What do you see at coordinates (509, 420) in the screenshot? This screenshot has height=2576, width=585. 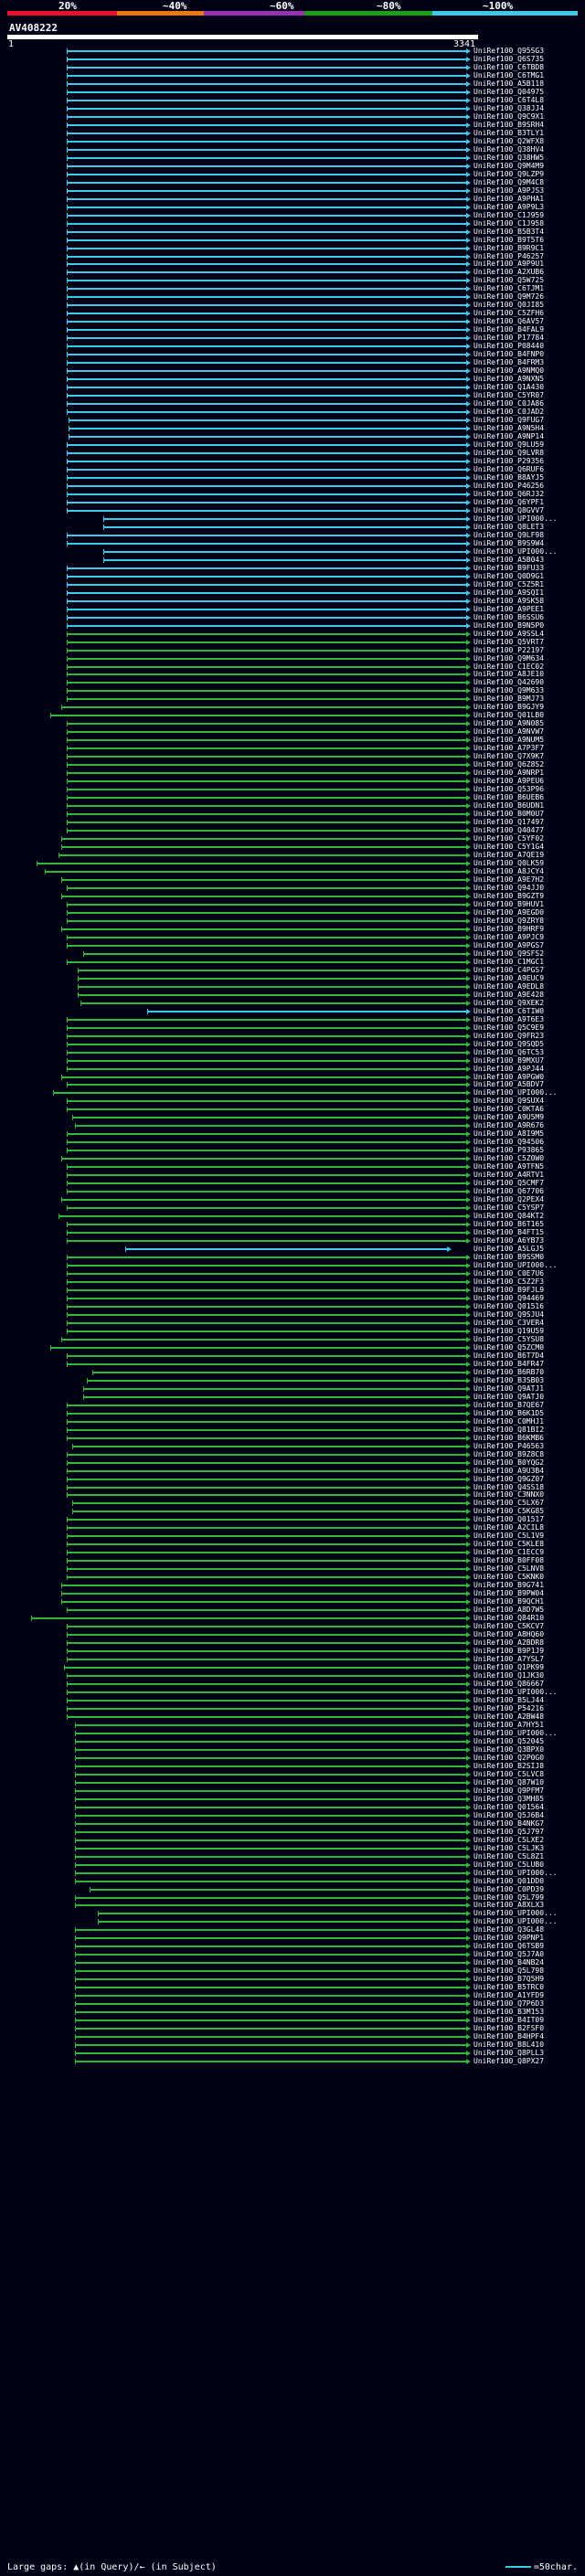 I see `hit-label: UniRef100_Q9FUG7` at bounding box center [509, 420].